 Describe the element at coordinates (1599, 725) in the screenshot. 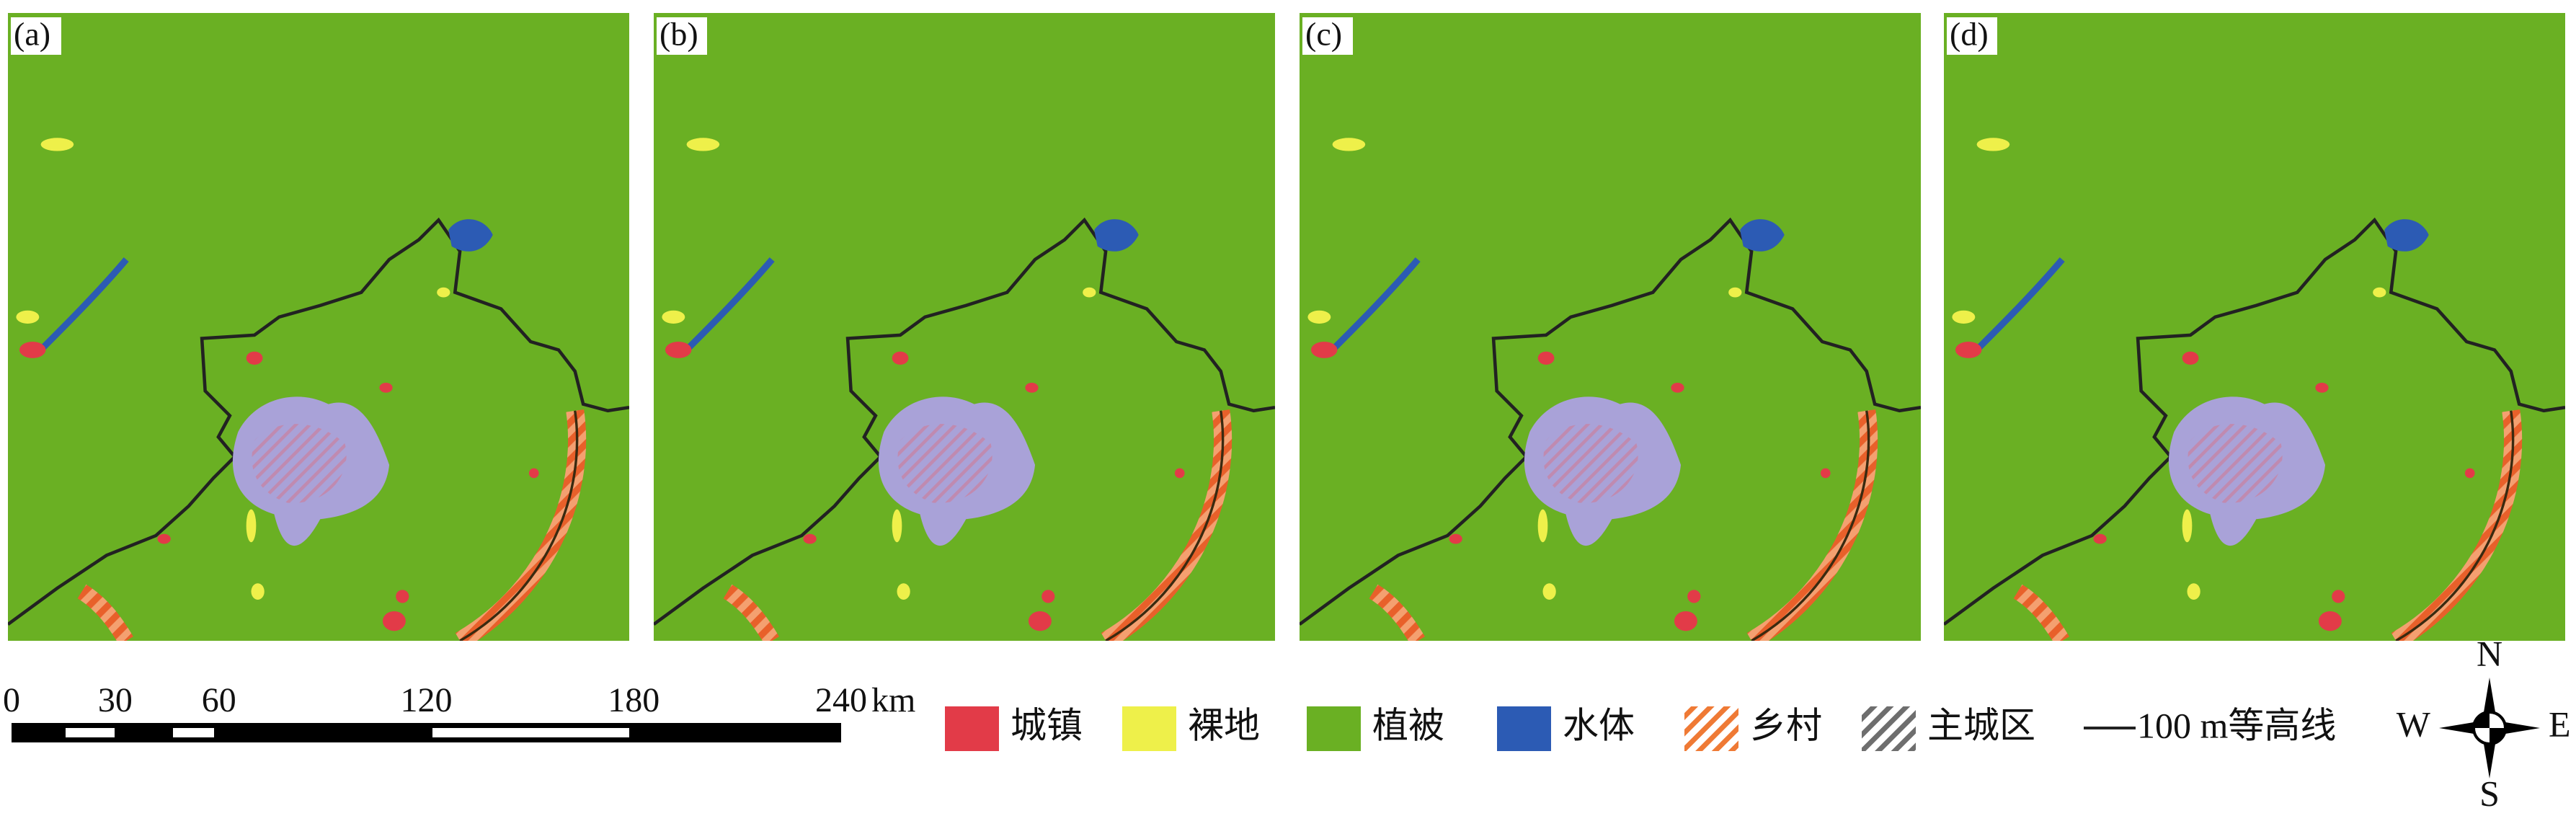

I see `legend-label: 水体` at that location.